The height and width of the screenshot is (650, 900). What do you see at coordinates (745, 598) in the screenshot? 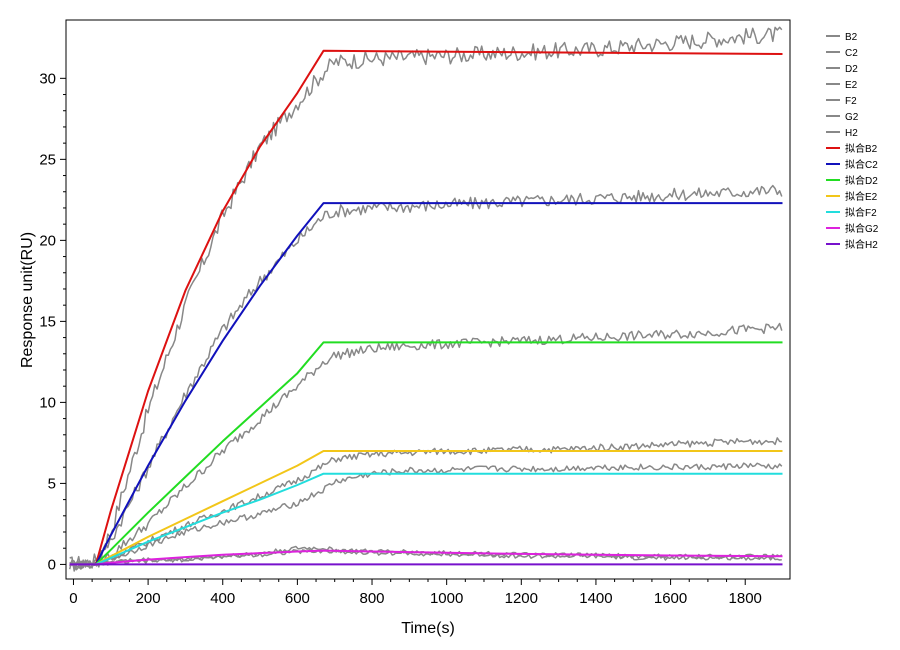
I see `x-tick-label: 1800` at bounding box center [745, 598].